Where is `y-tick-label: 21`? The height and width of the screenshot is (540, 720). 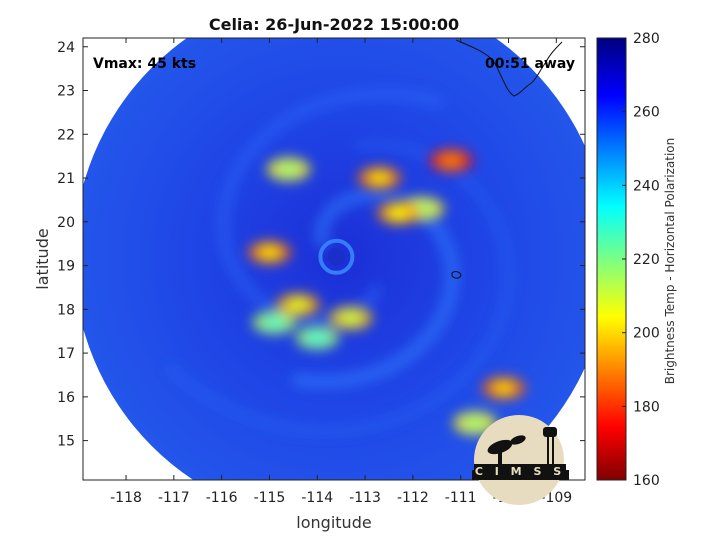
y-tick-label: 21 is located at coordinates (66, 179).